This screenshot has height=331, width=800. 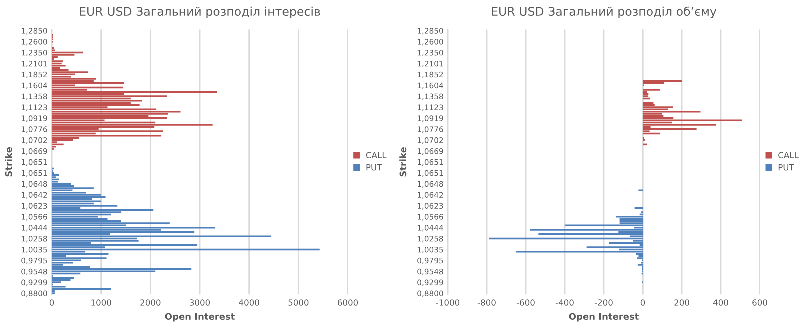 What do you see at coordinates (487, 303) in the screenshot?
I see `x-tick-label: -800` at bounding box center [487, 303].